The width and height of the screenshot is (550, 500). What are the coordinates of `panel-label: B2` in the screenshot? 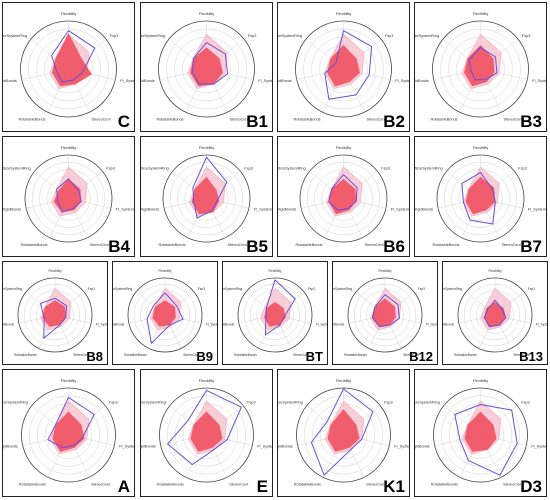 It's located at (394, 121).